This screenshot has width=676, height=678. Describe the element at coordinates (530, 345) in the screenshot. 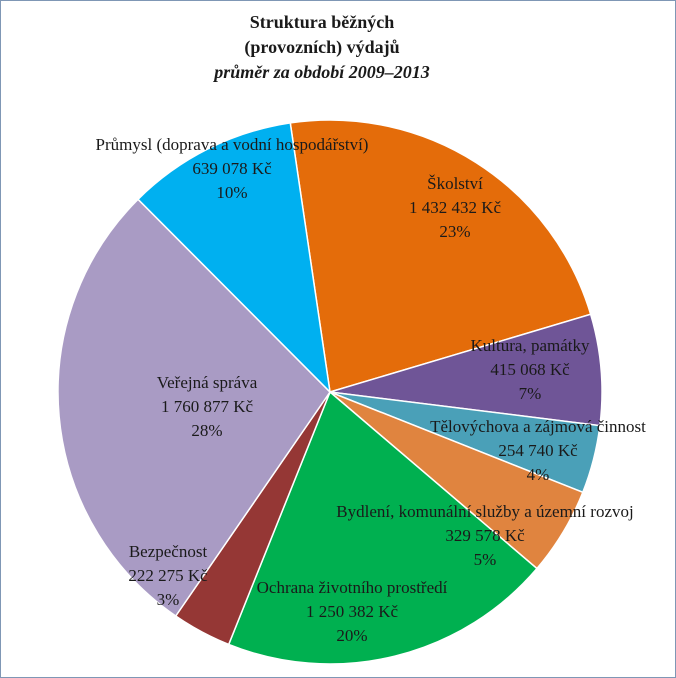

I see `slice-label: Kultura, památky` at that location.